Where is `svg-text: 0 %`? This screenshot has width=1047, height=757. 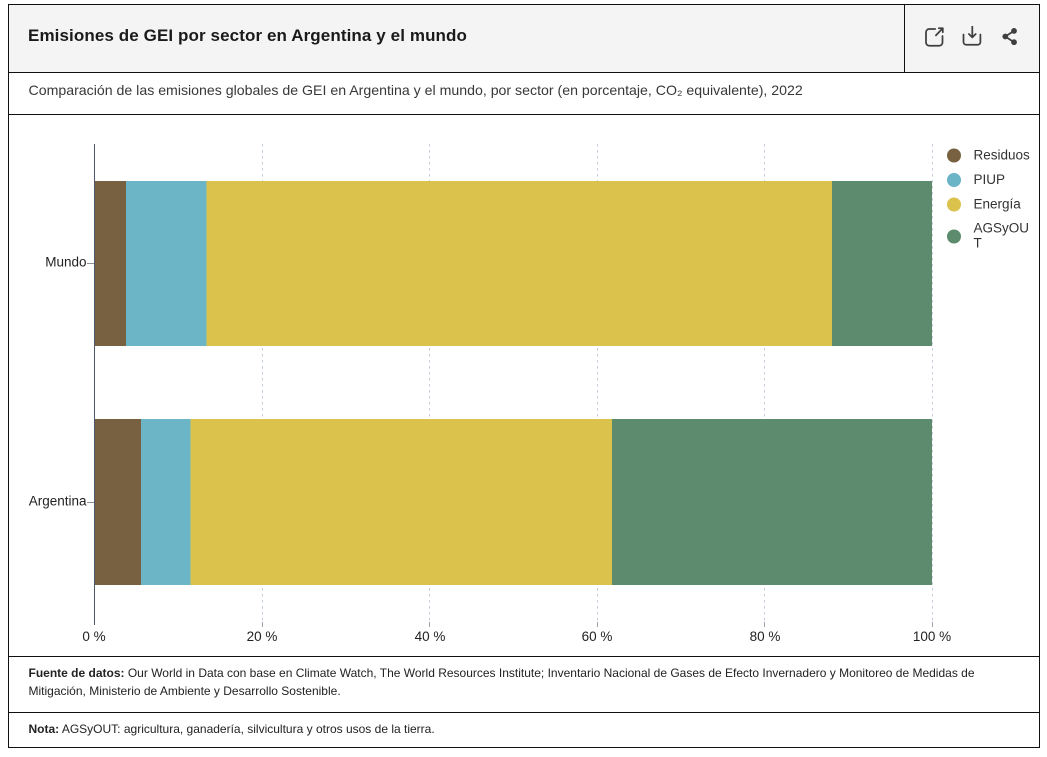
svg-text: 0 % is located at coordinates (93, 636).